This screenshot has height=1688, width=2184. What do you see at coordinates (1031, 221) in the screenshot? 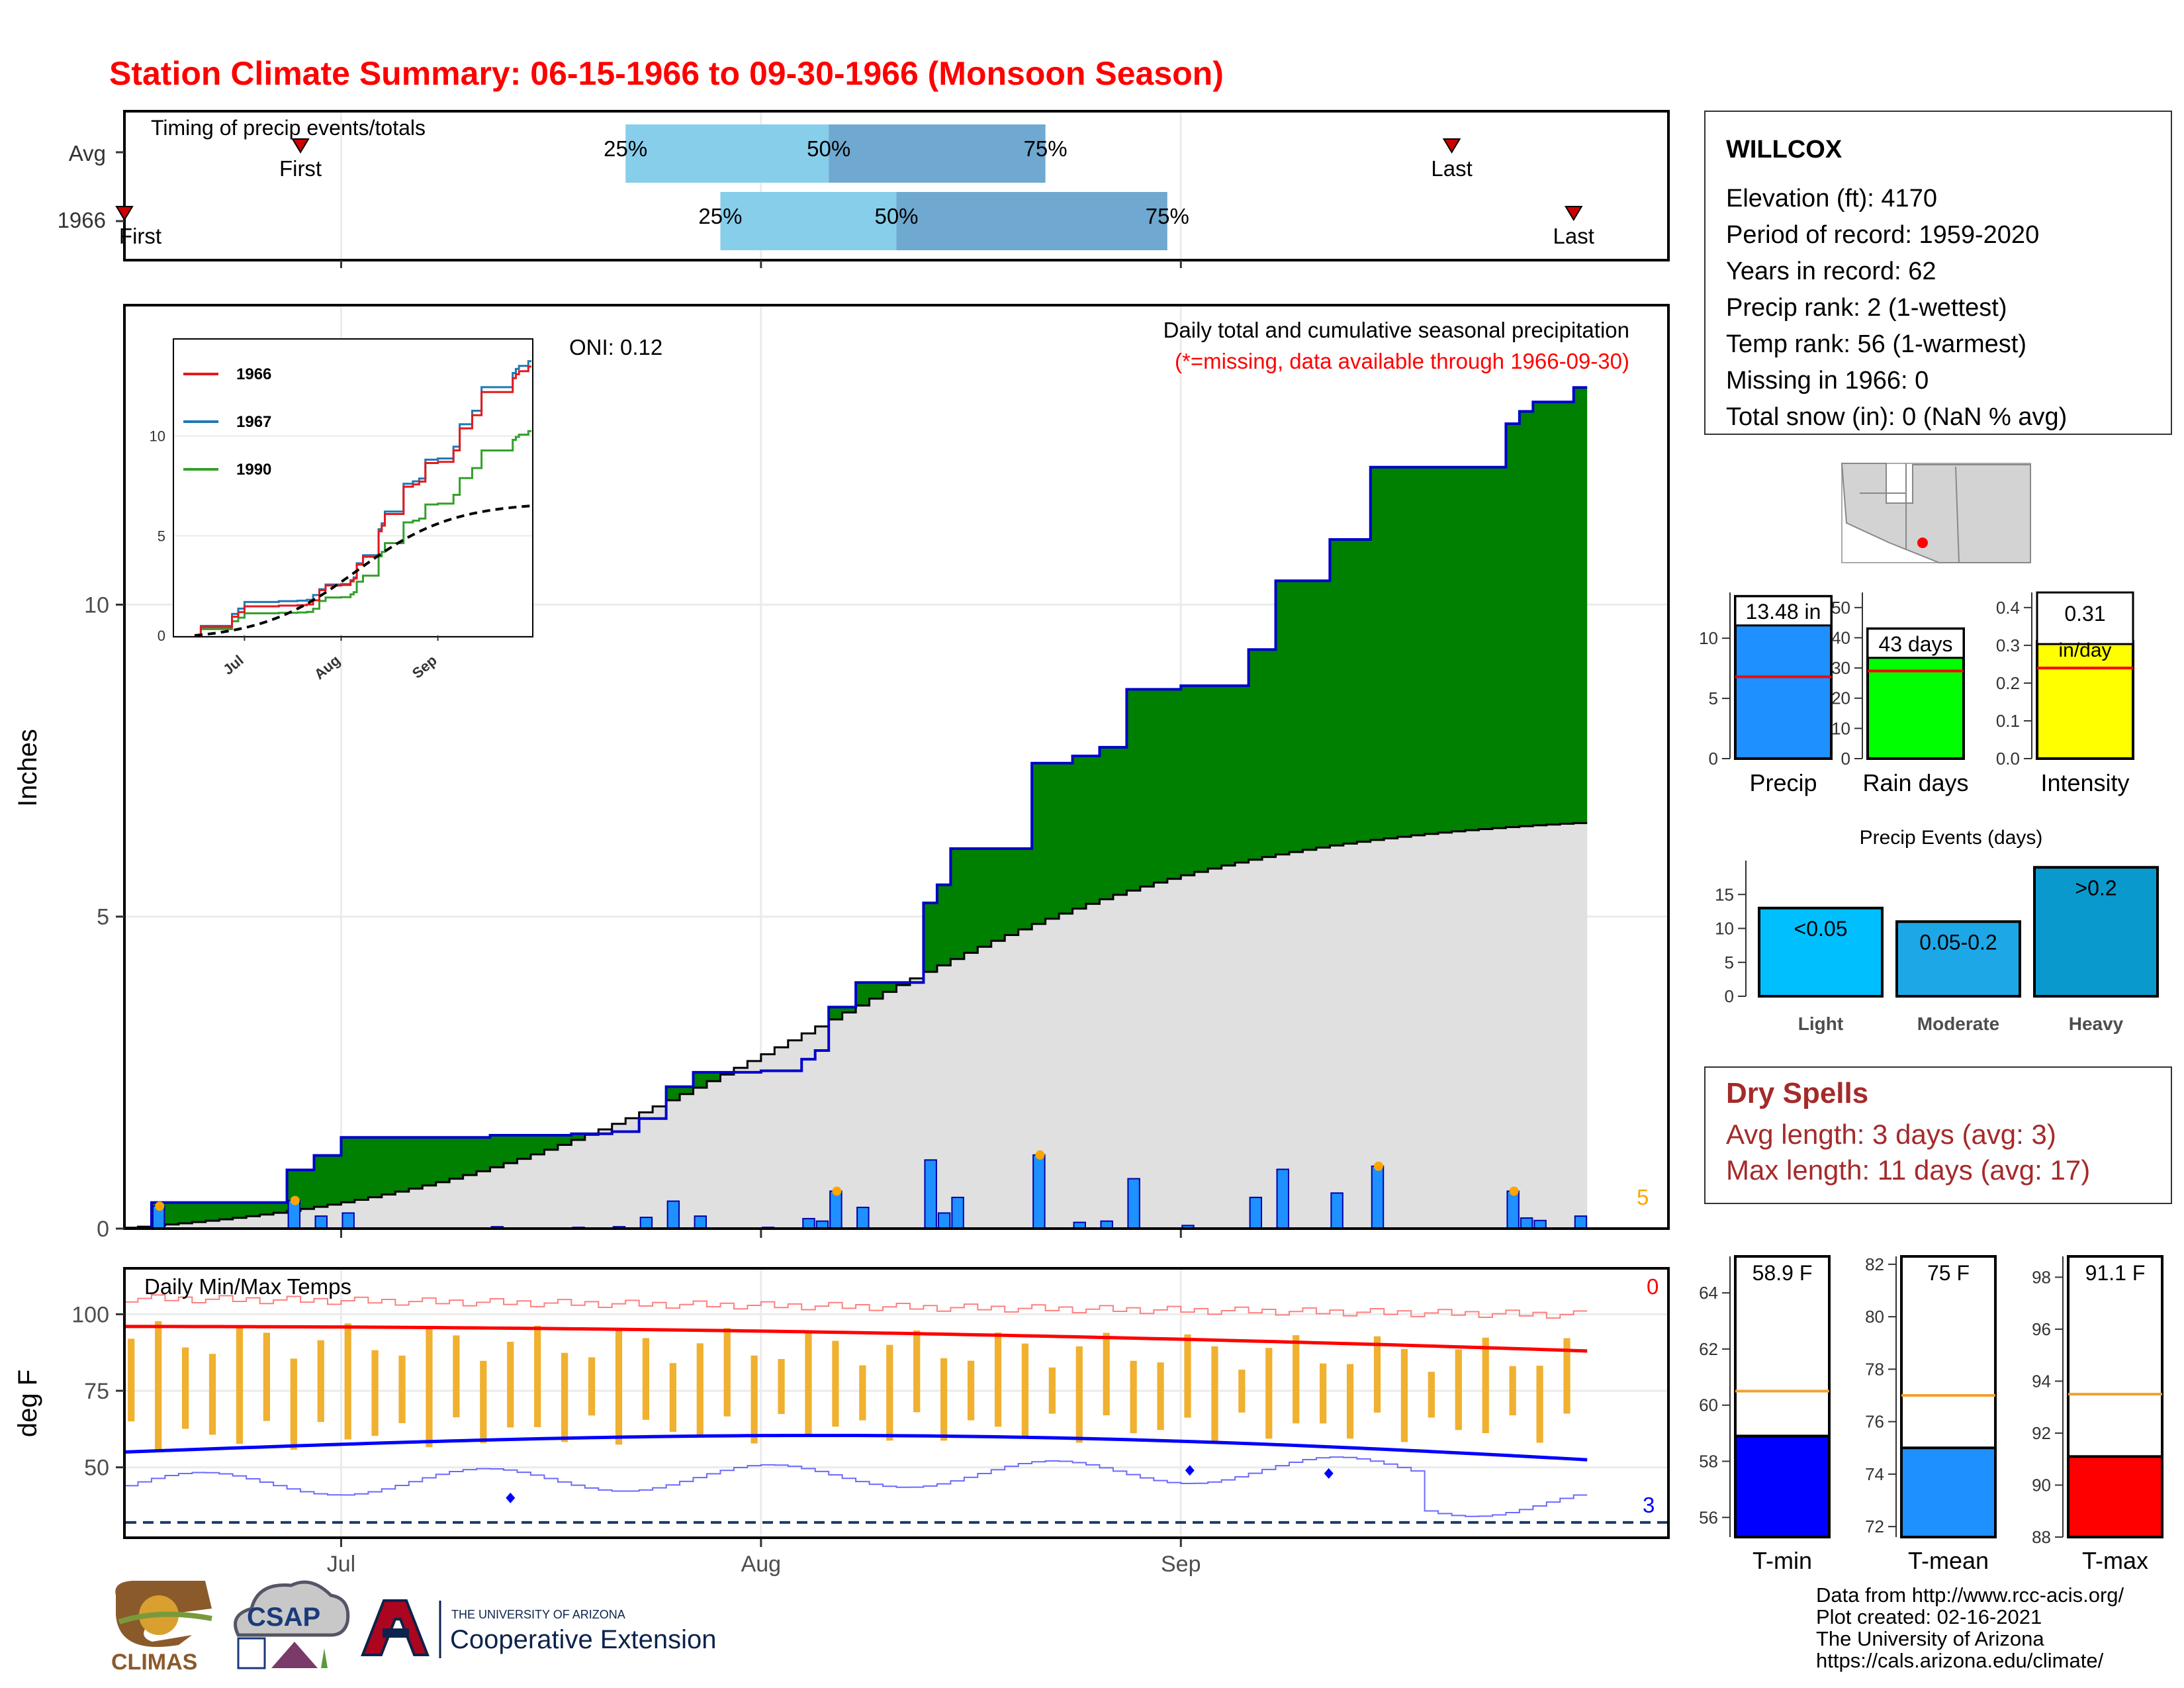
I see `timing-bar-q50-q75` at bounding box center [1031, 221].